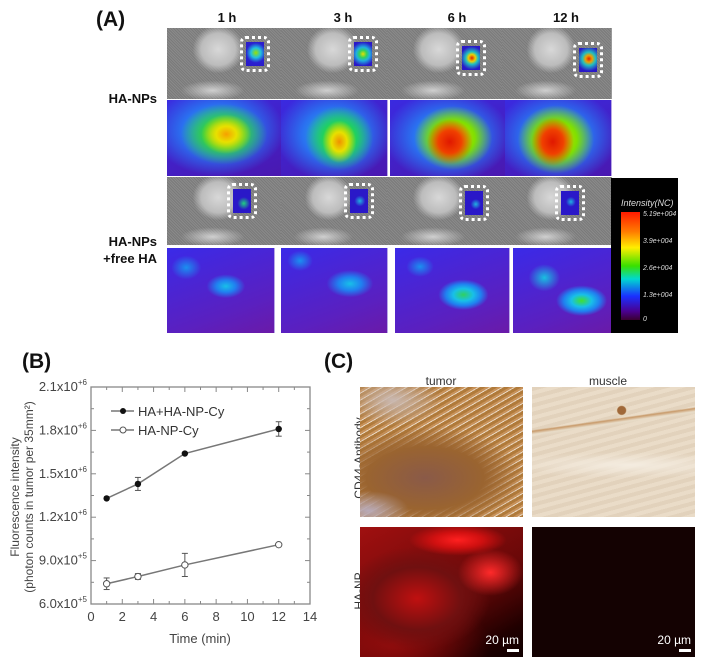  I want to click on mouse-image-3h, so click(339, 63).